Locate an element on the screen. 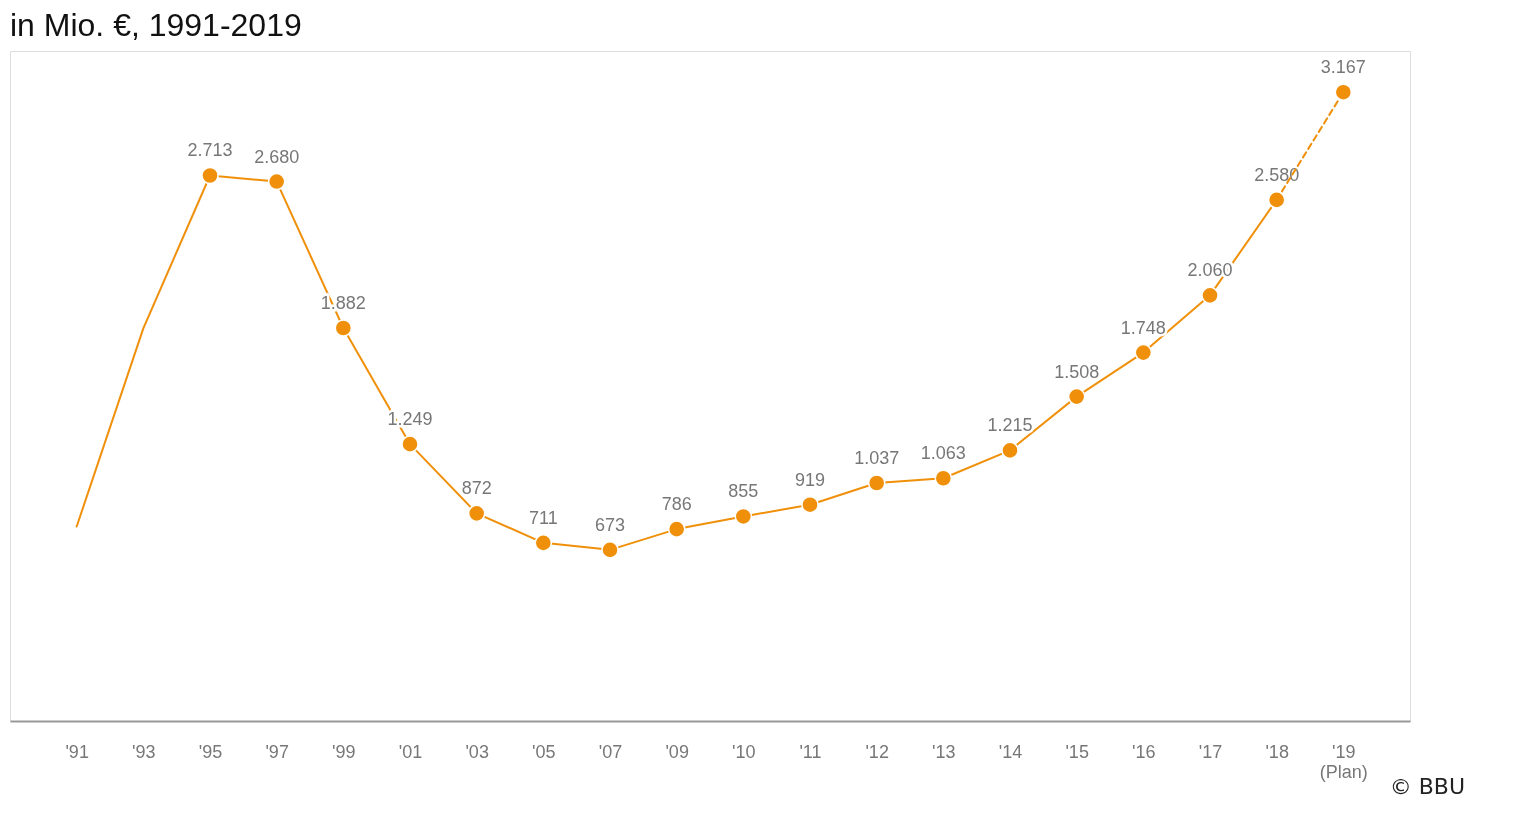  x-tick-label: '19 (Plan) is located at coordinates (1343, 761).